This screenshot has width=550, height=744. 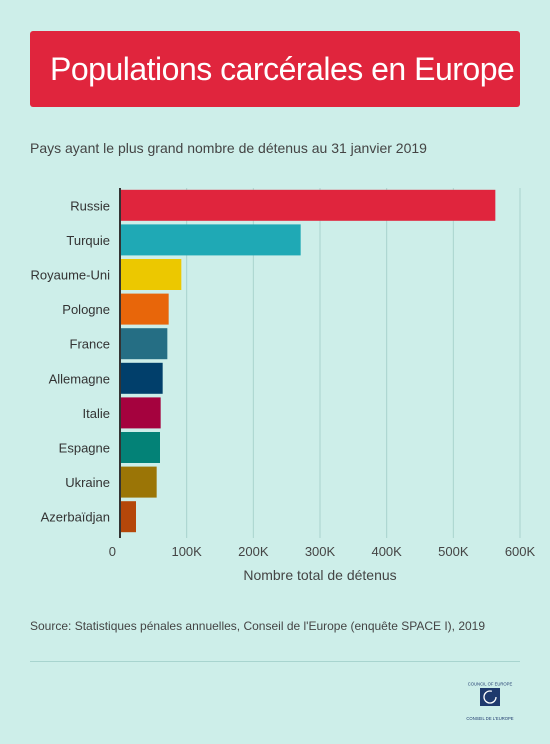 I want to click on logo-bottom-text: CONSEIL DE L'EUROPE, so click(x=489, y=718).